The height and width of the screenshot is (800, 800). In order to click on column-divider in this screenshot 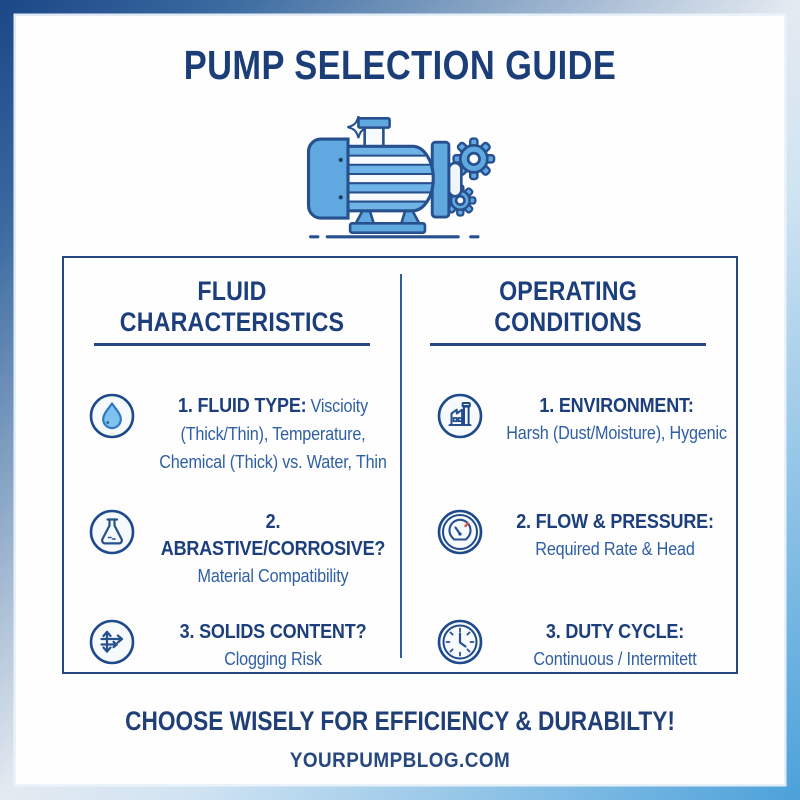, I will do `click(401, 466)`.